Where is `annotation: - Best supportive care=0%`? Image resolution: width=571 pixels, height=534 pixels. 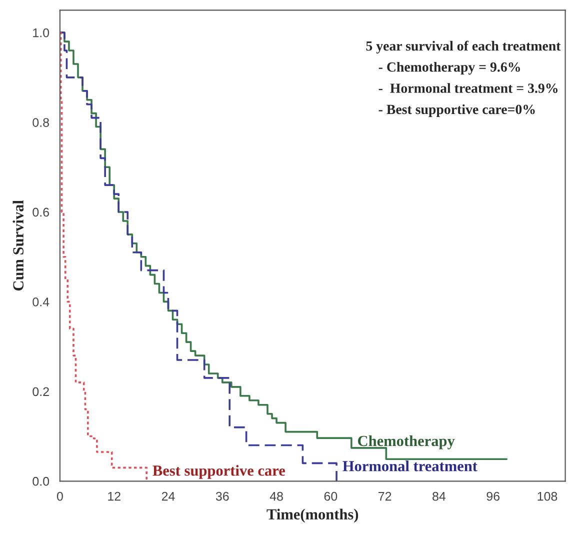
annotation: - Best supportive care=0% is located at coordinates (456, 110).